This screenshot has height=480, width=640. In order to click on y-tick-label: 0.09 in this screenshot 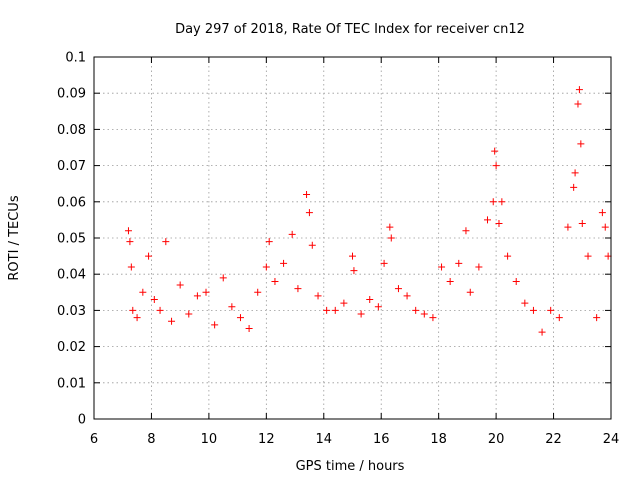, I will do `click(71, 94)`.